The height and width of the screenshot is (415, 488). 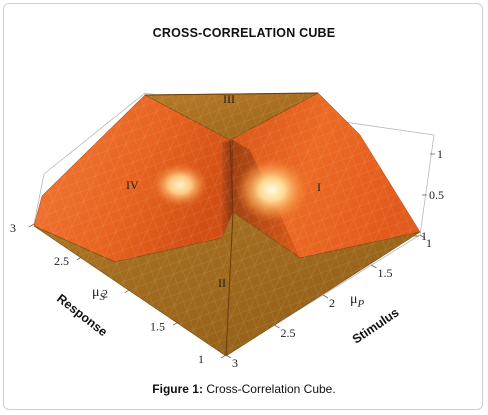 What do you see at coordinates (235, 363) in the screenshot?
I see `stimulus-tick-label: 3` at bounding box center [235, 363].